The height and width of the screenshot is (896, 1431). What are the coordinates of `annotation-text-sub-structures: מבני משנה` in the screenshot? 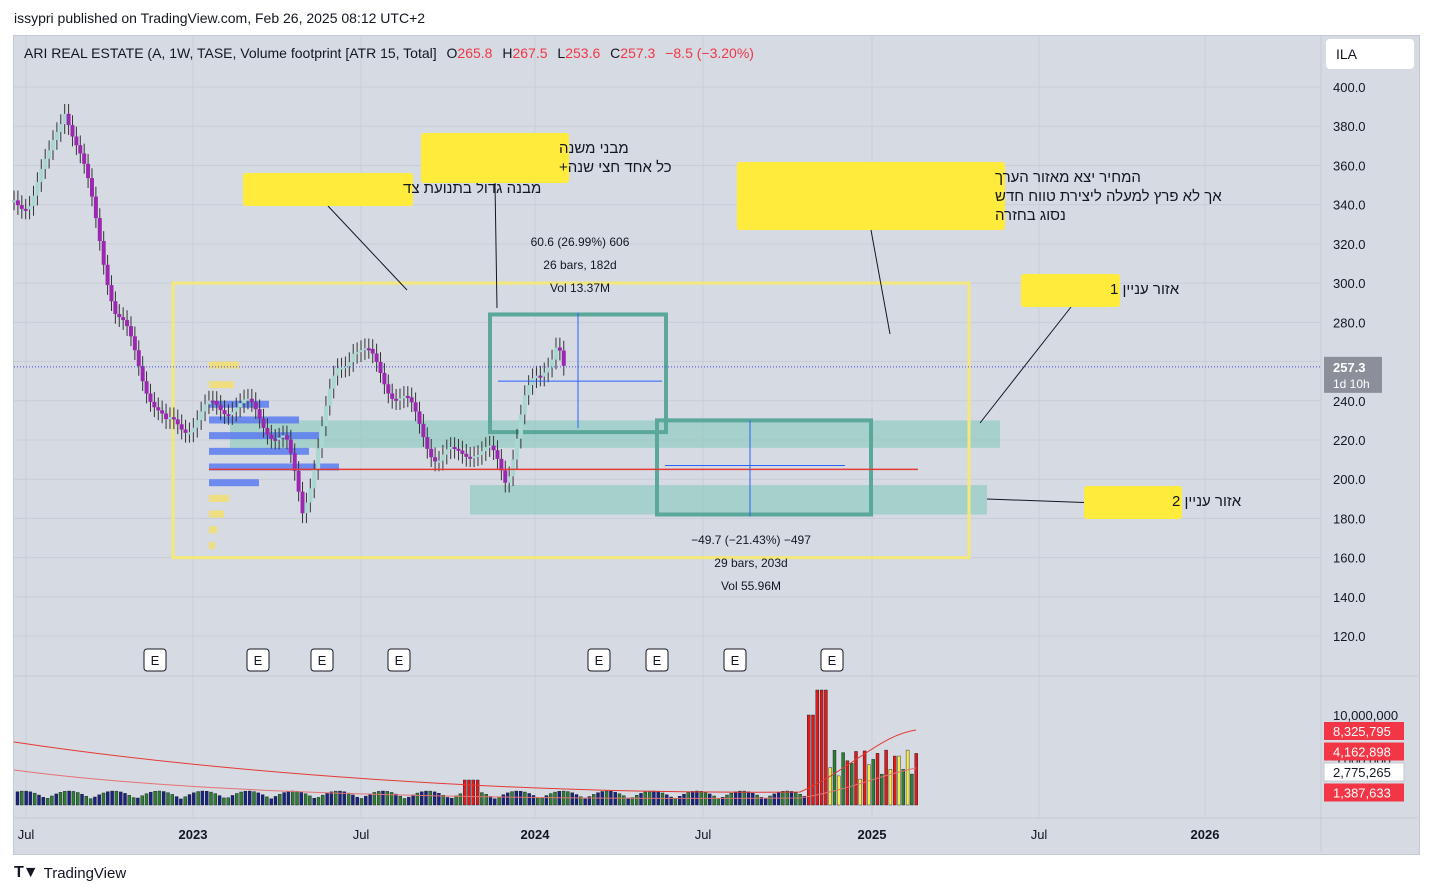 It's located at (594, 148).